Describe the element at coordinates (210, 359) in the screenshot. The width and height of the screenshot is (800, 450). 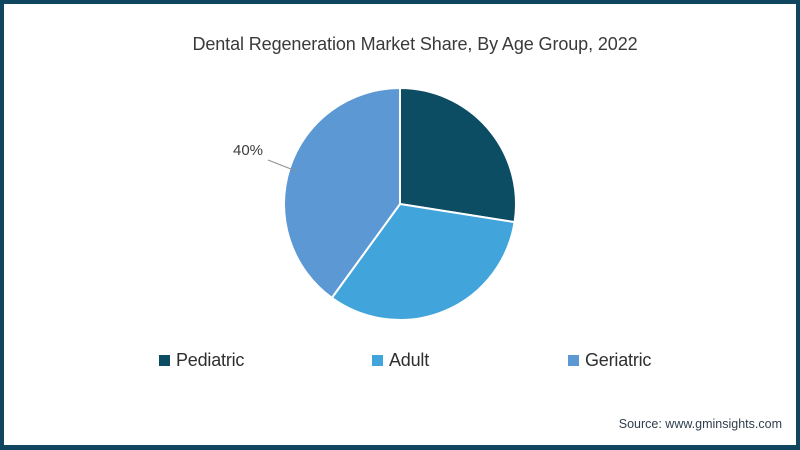
I see `legend-label-pediatric: Pediatric` at that location.